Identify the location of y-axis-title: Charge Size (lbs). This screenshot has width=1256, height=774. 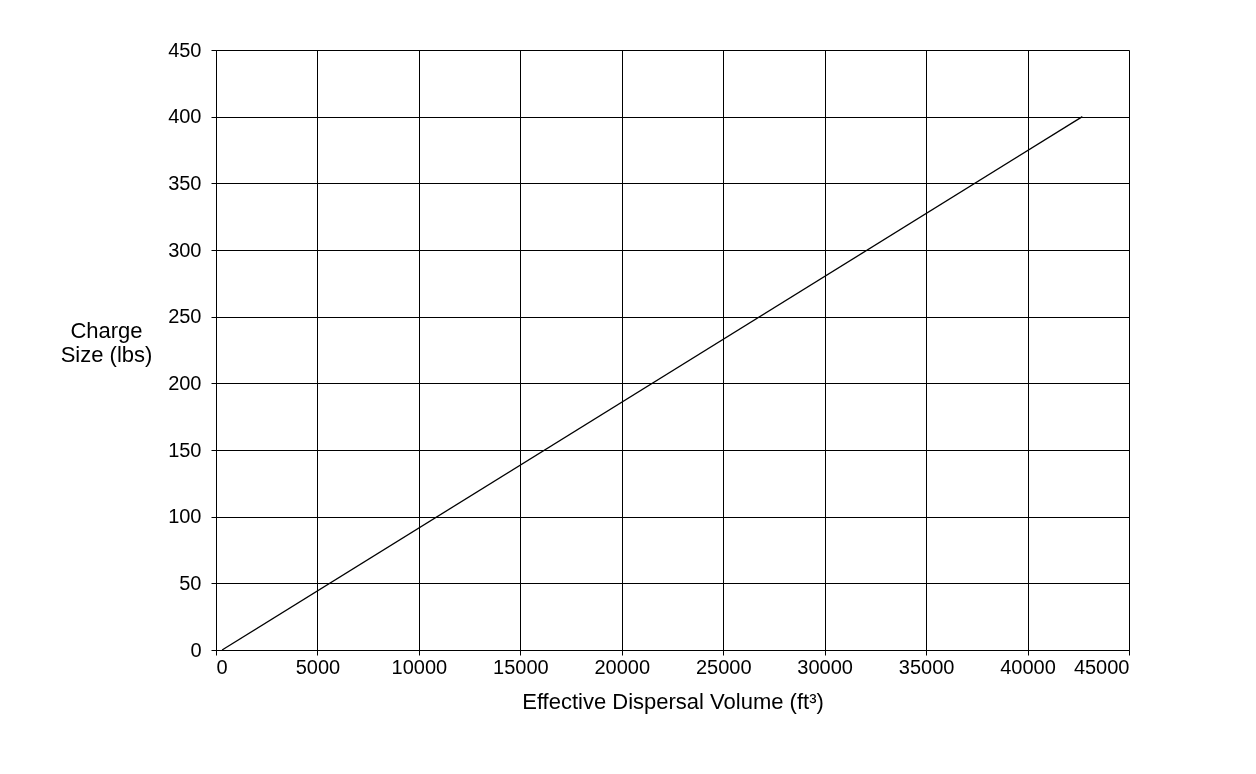
(106, 342).